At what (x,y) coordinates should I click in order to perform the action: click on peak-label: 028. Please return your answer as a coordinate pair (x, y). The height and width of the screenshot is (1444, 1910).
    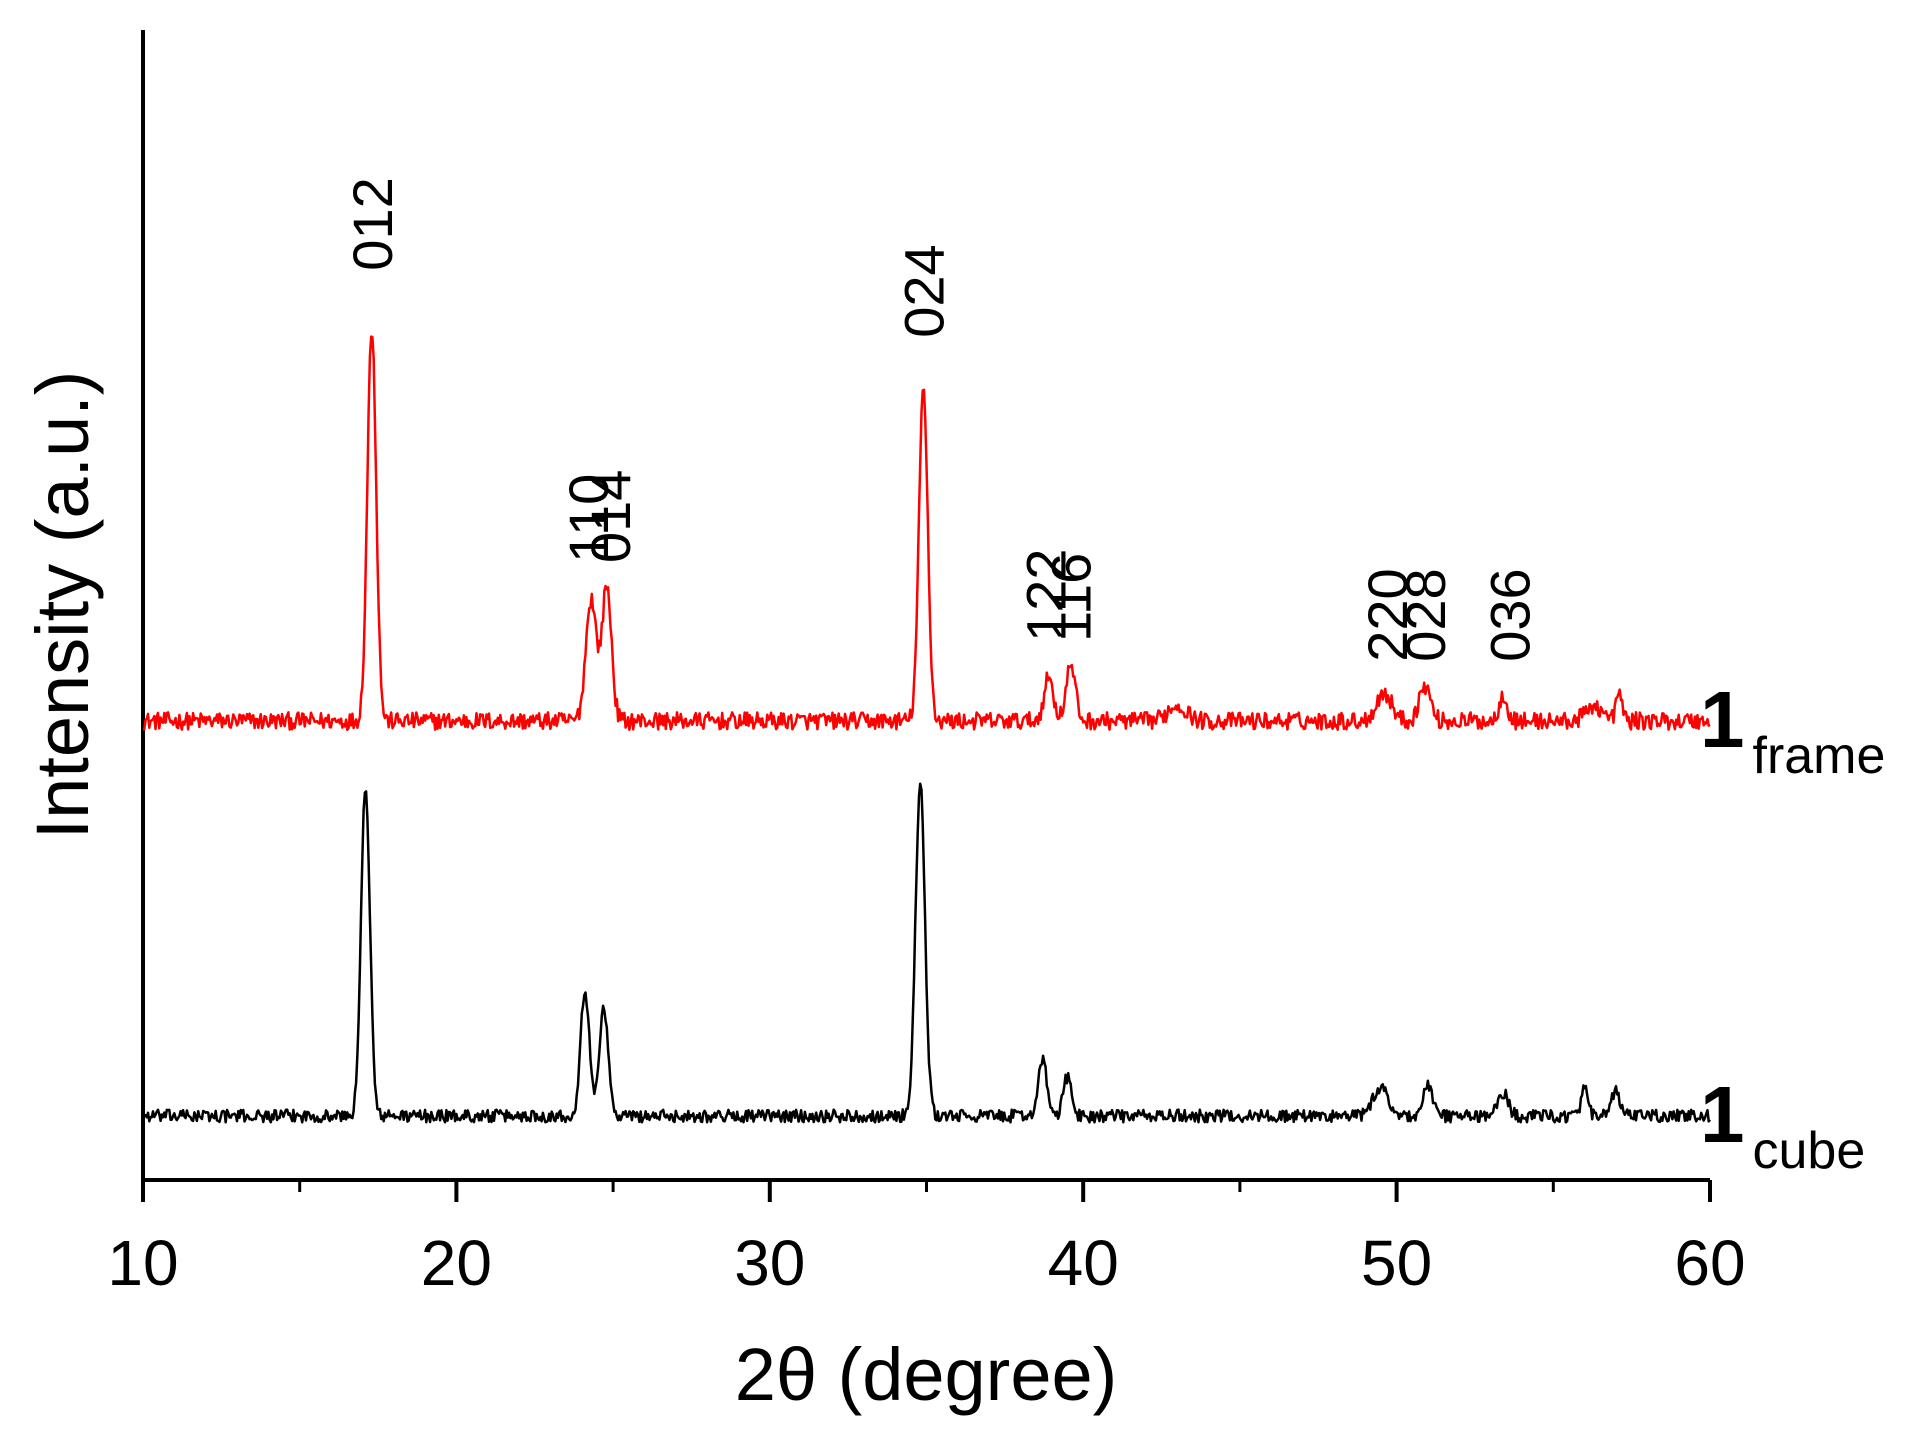
    Looking at the image, I should click on (1425, 614).